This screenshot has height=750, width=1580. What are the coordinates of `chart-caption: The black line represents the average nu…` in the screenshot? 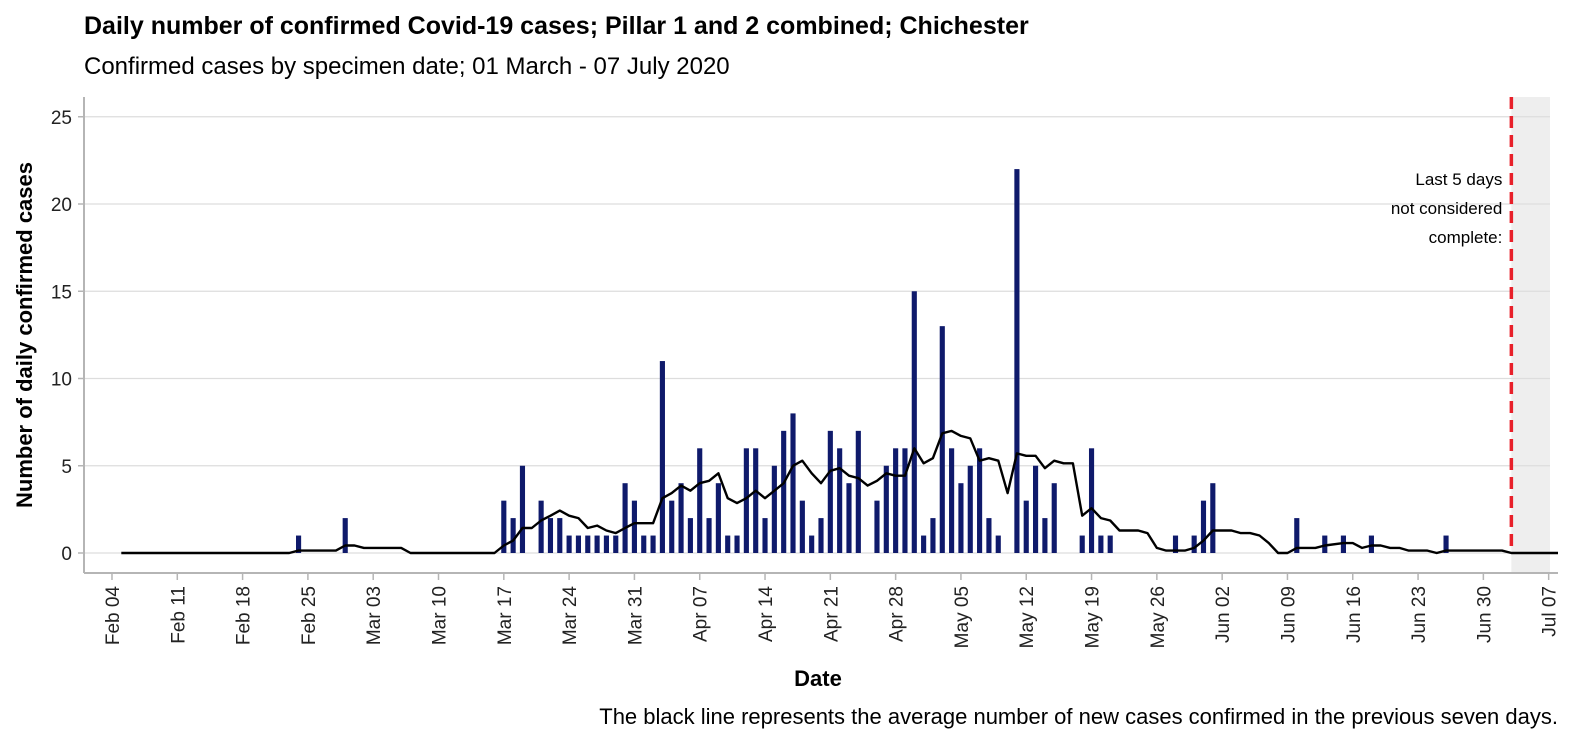 It's located at (1078, 716).